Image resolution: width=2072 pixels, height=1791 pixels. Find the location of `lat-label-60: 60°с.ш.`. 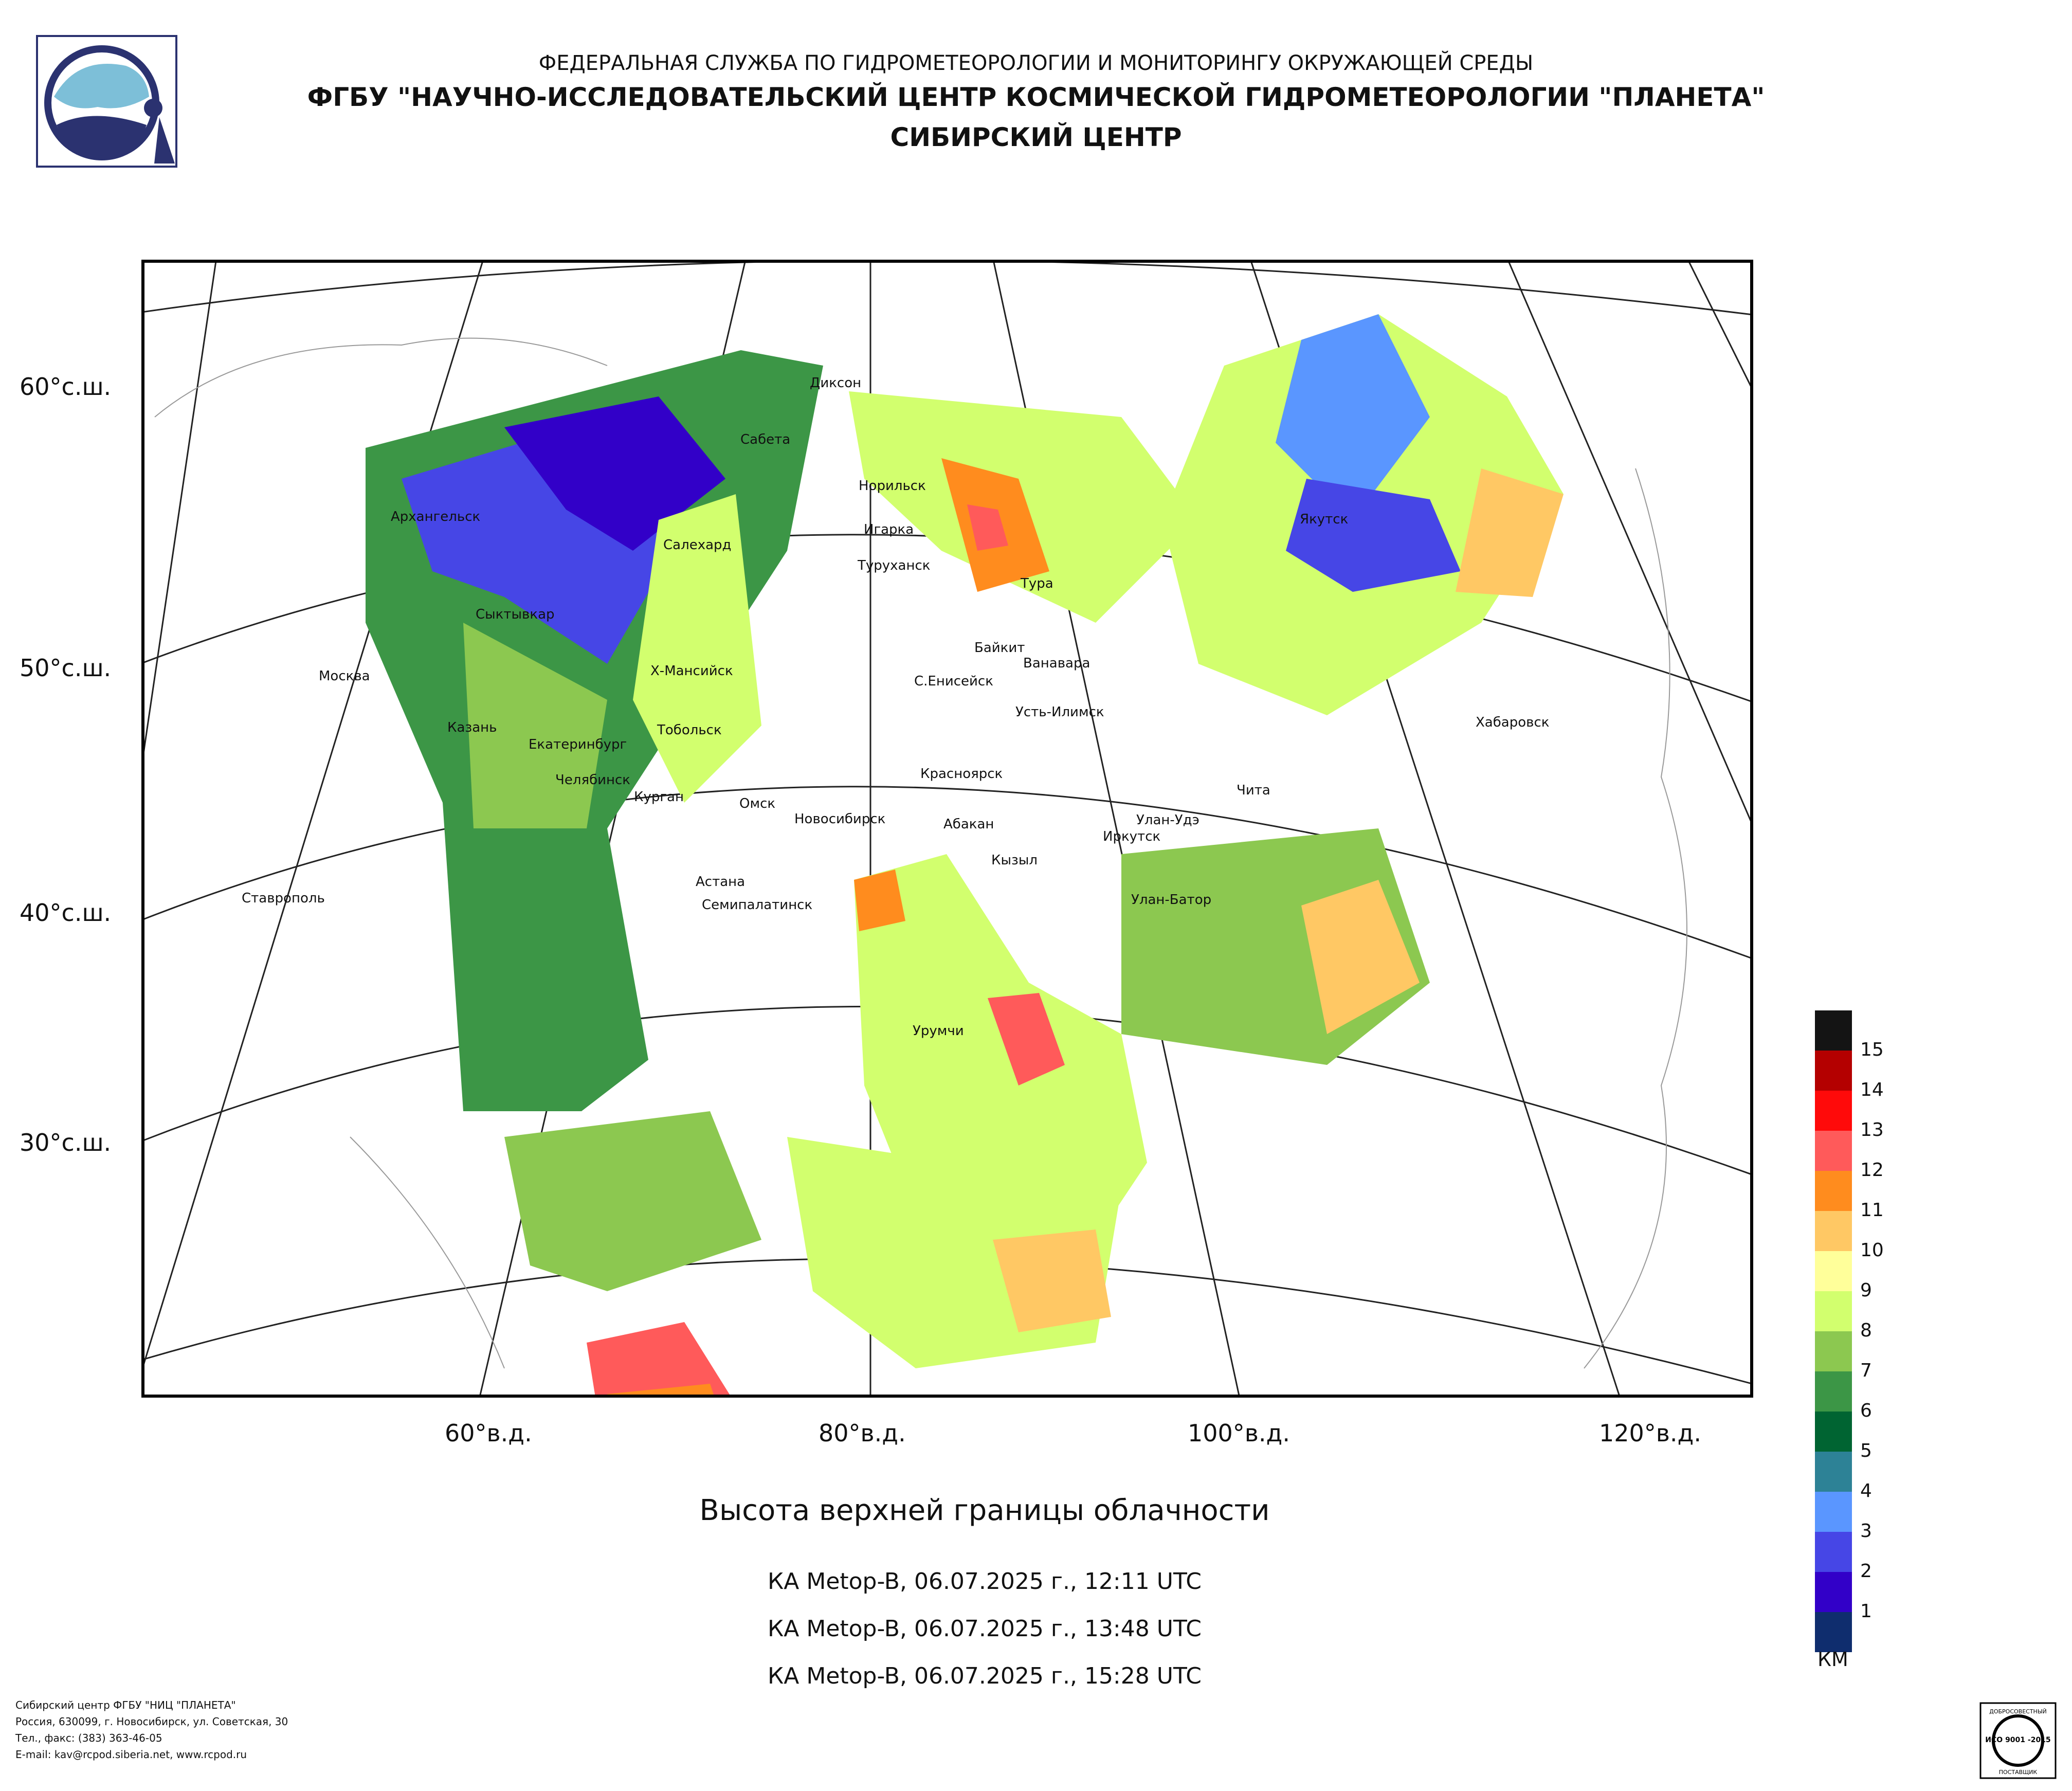

lat-label-60: 60°с.ш. is located at coordinates (66, 387).